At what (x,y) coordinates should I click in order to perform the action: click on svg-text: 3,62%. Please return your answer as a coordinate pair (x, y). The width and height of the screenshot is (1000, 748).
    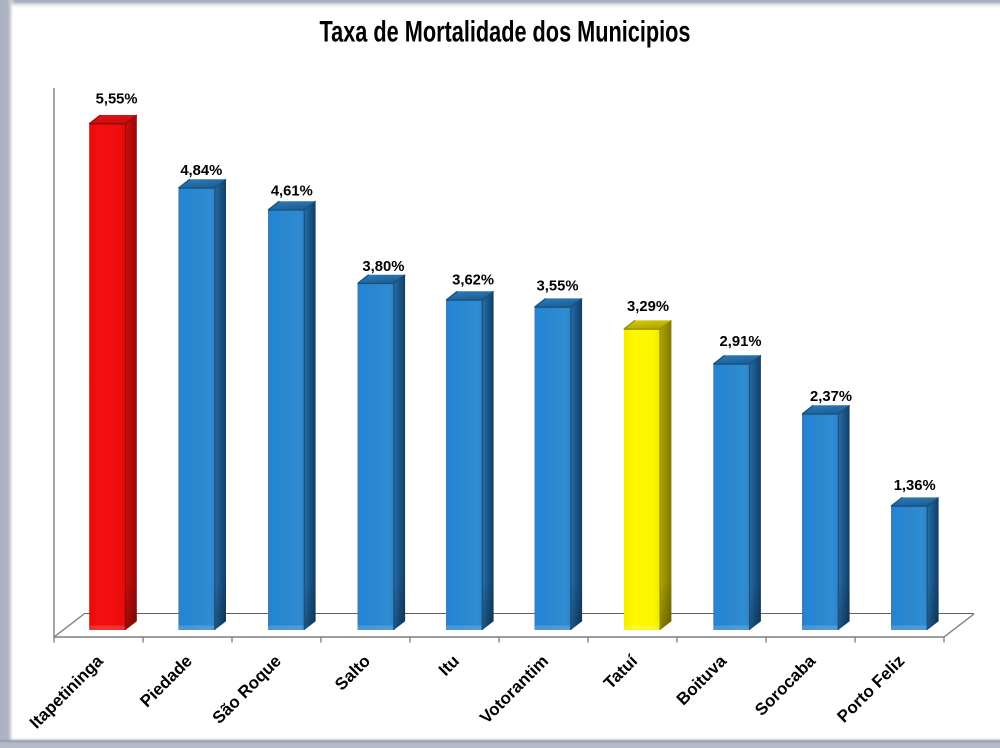
    Looking at the image, I should click on (473, 281).